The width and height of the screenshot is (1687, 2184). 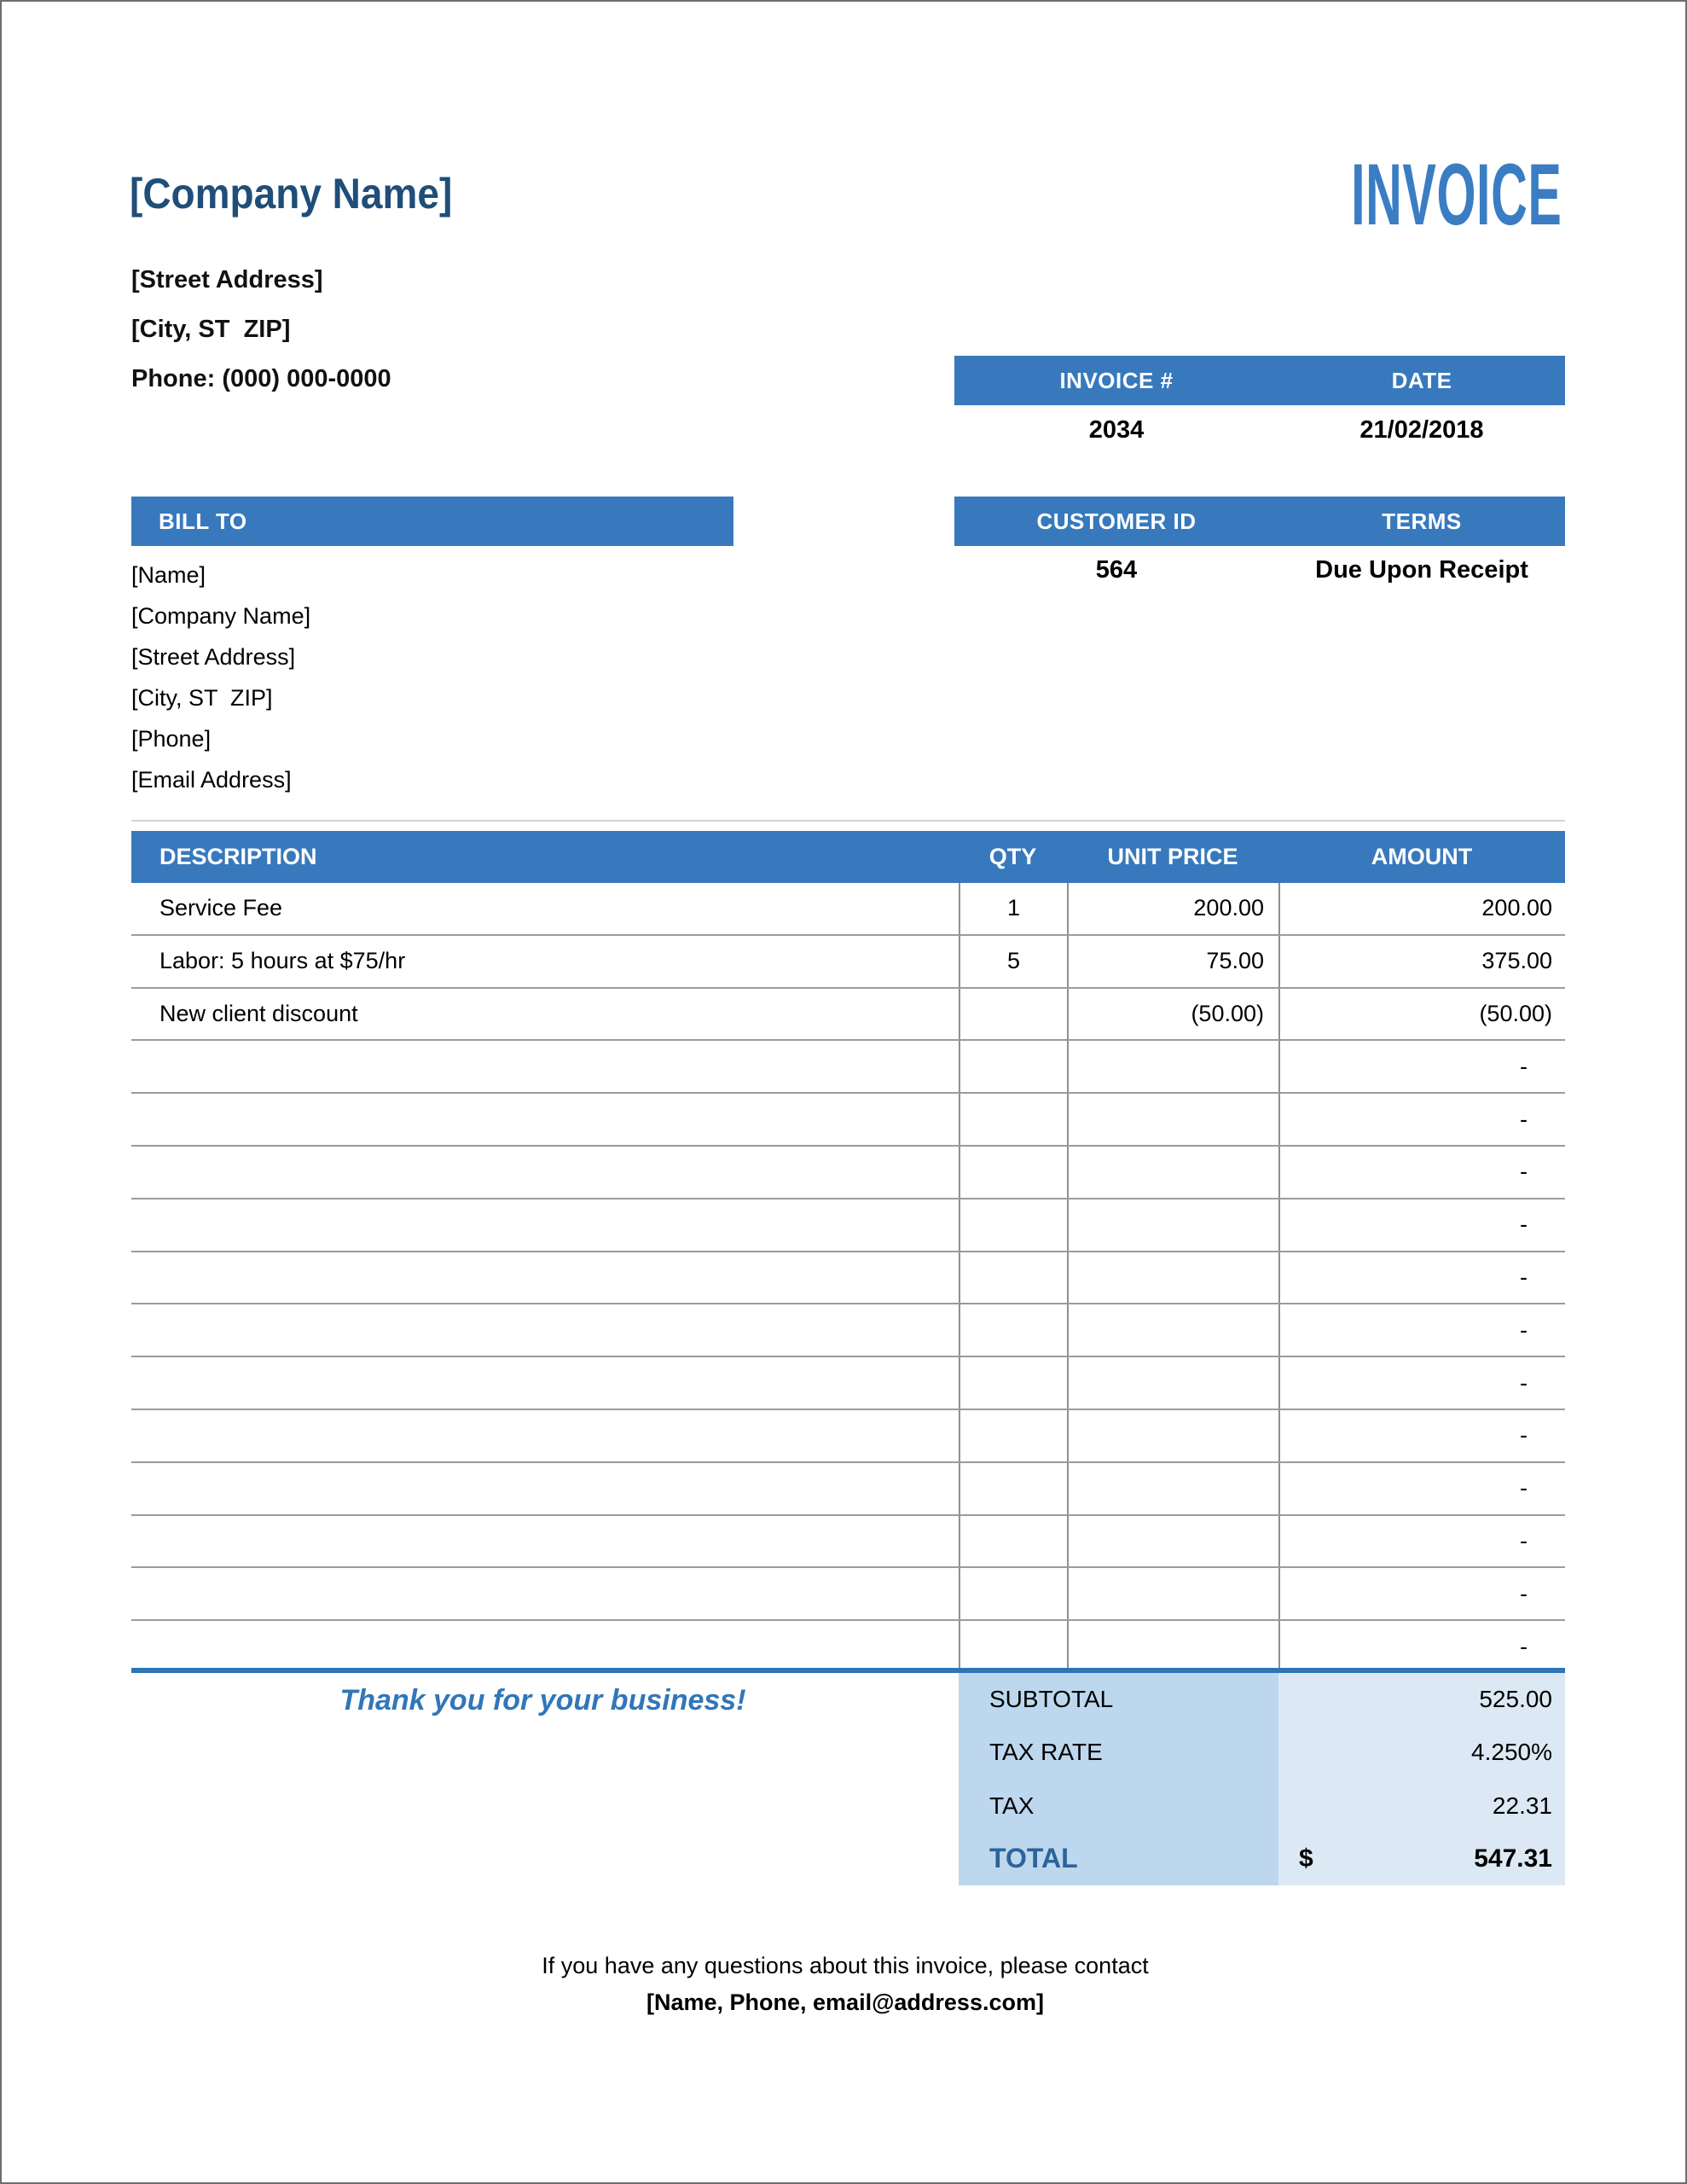 What do you see at coordinates (1421, 430) in the screenshot?
I see `date-value: 21/02/2018` at bounding box center [1421, 430].